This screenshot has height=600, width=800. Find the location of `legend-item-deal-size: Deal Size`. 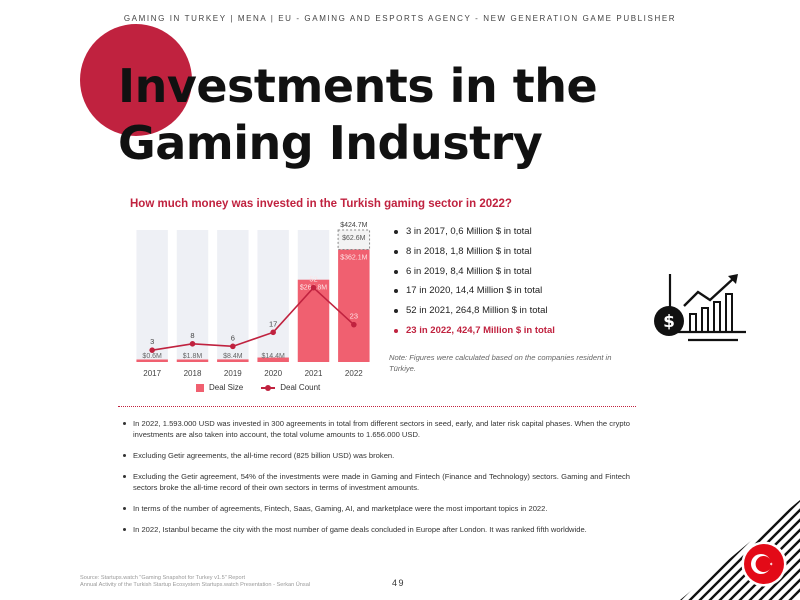

legend-item-deal-size: Deal Size is located at coordinates (219, 387).